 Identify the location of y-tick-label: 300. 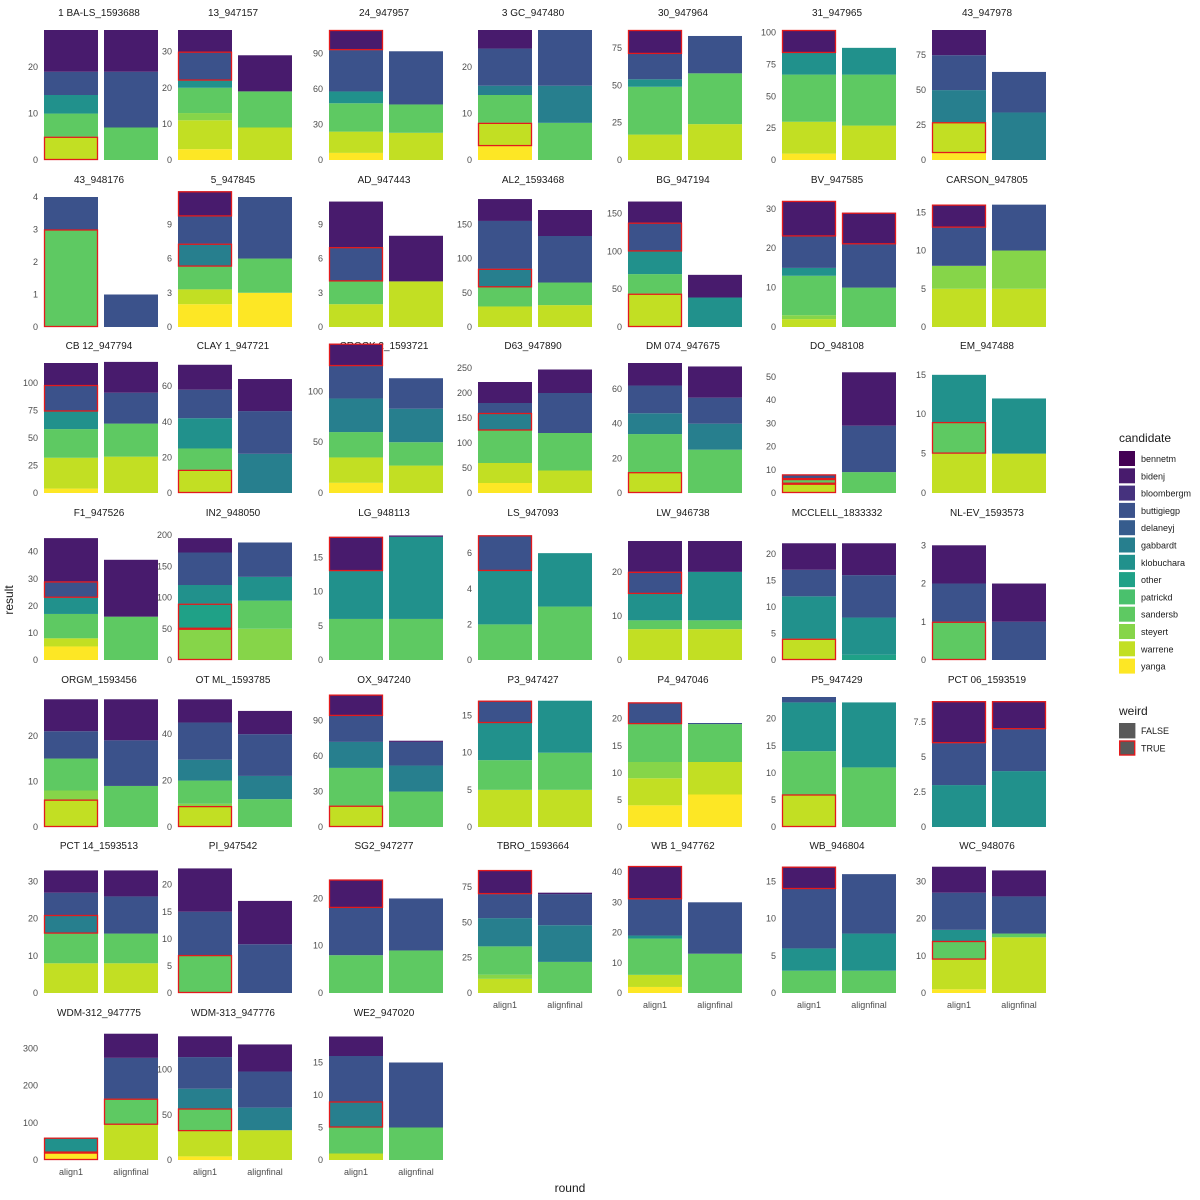
(30, 1049).